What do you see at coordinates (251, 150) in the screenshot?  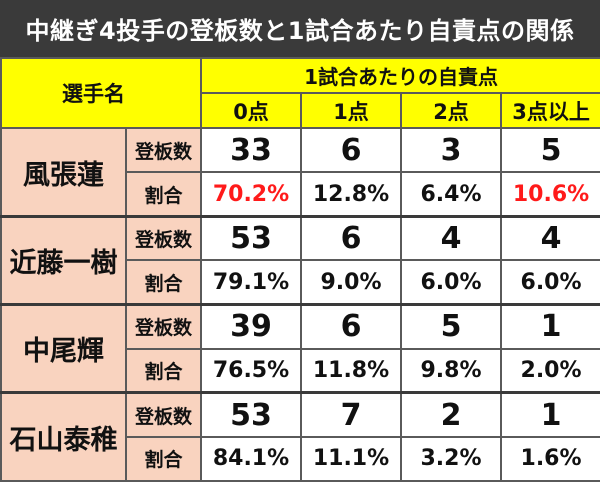 I see `appearances-cell: 33` at bounding box center [251, 150].